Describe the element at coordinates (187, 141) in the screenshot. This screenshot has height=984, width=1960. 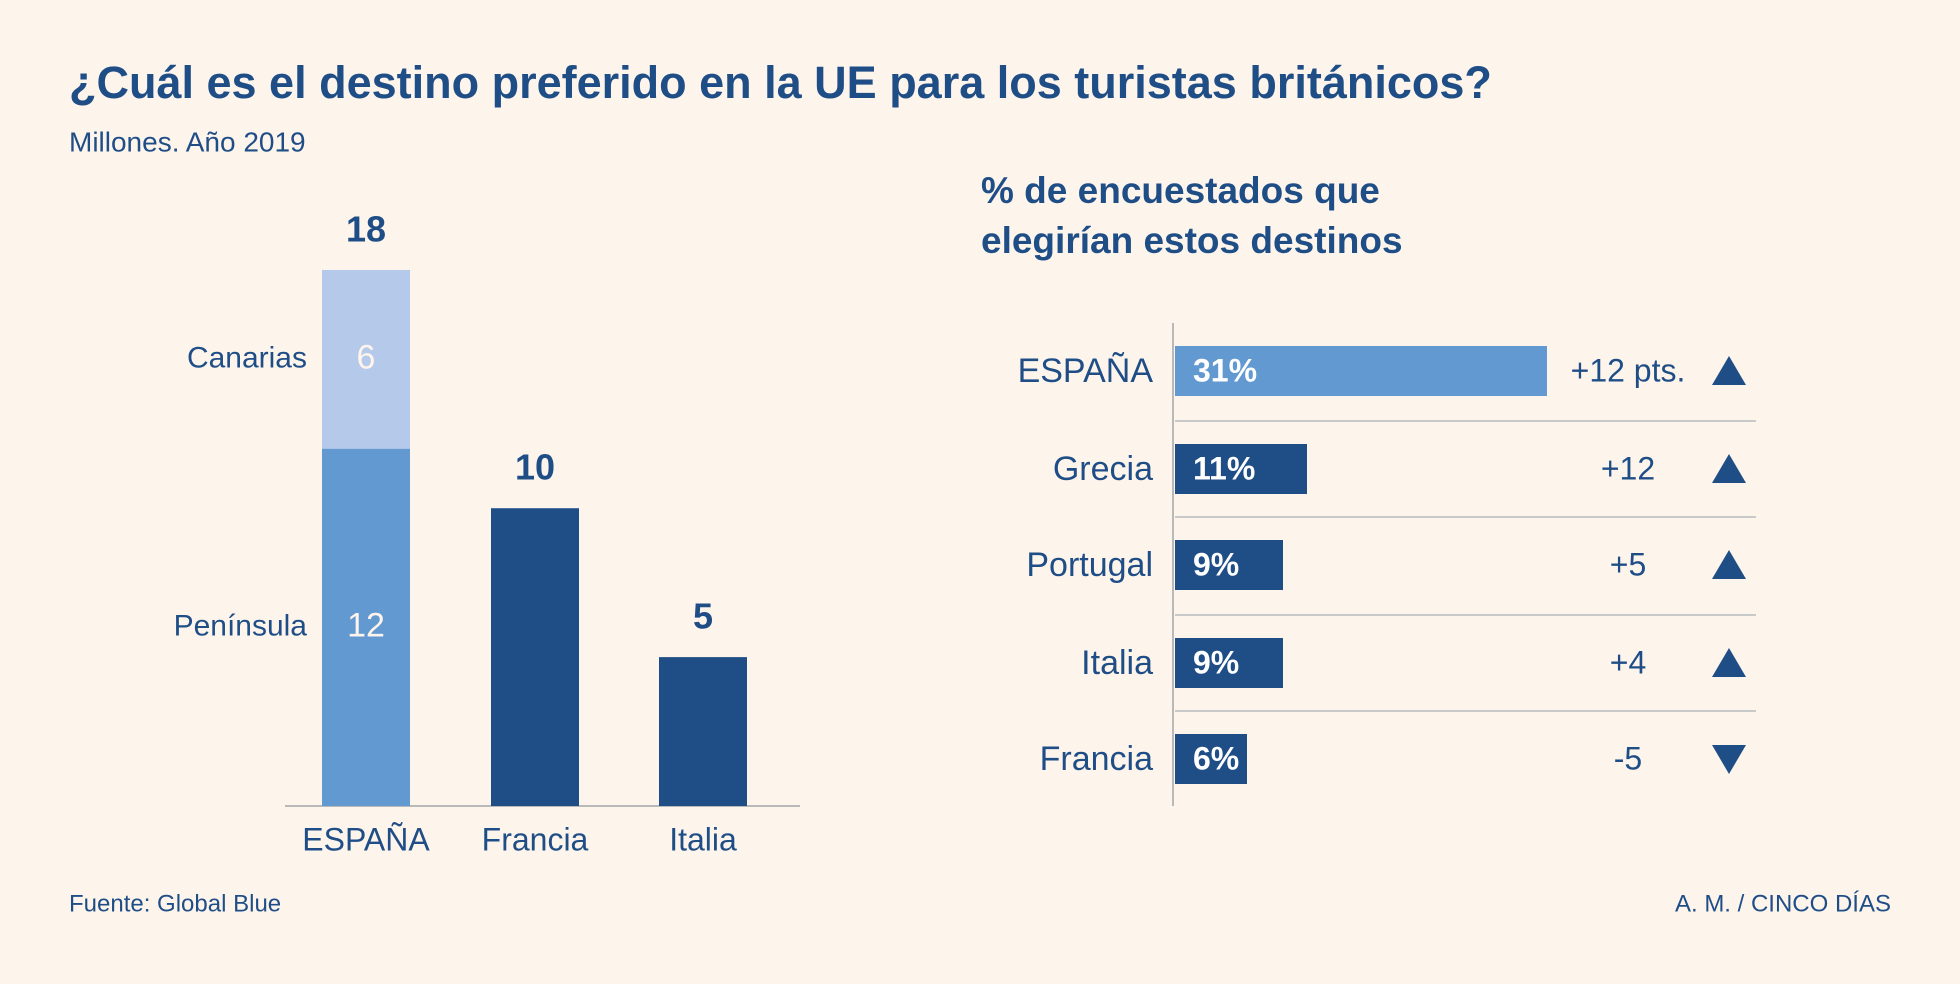
I see `subtitle: Millones. Año 2019` at that location.